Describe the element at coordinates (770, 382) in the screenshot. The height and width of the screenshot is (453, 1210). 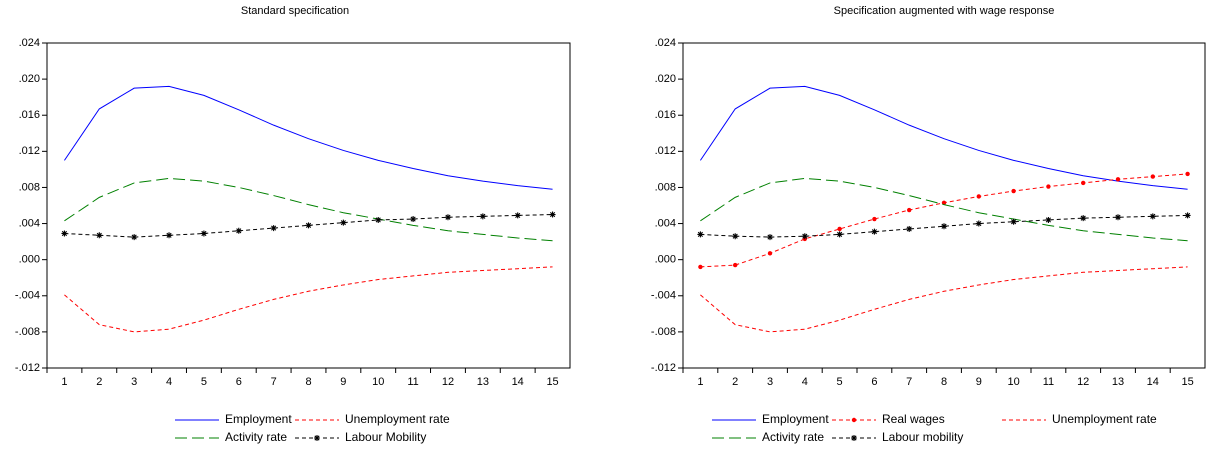
I see `x-tick-label: 3` at that location.